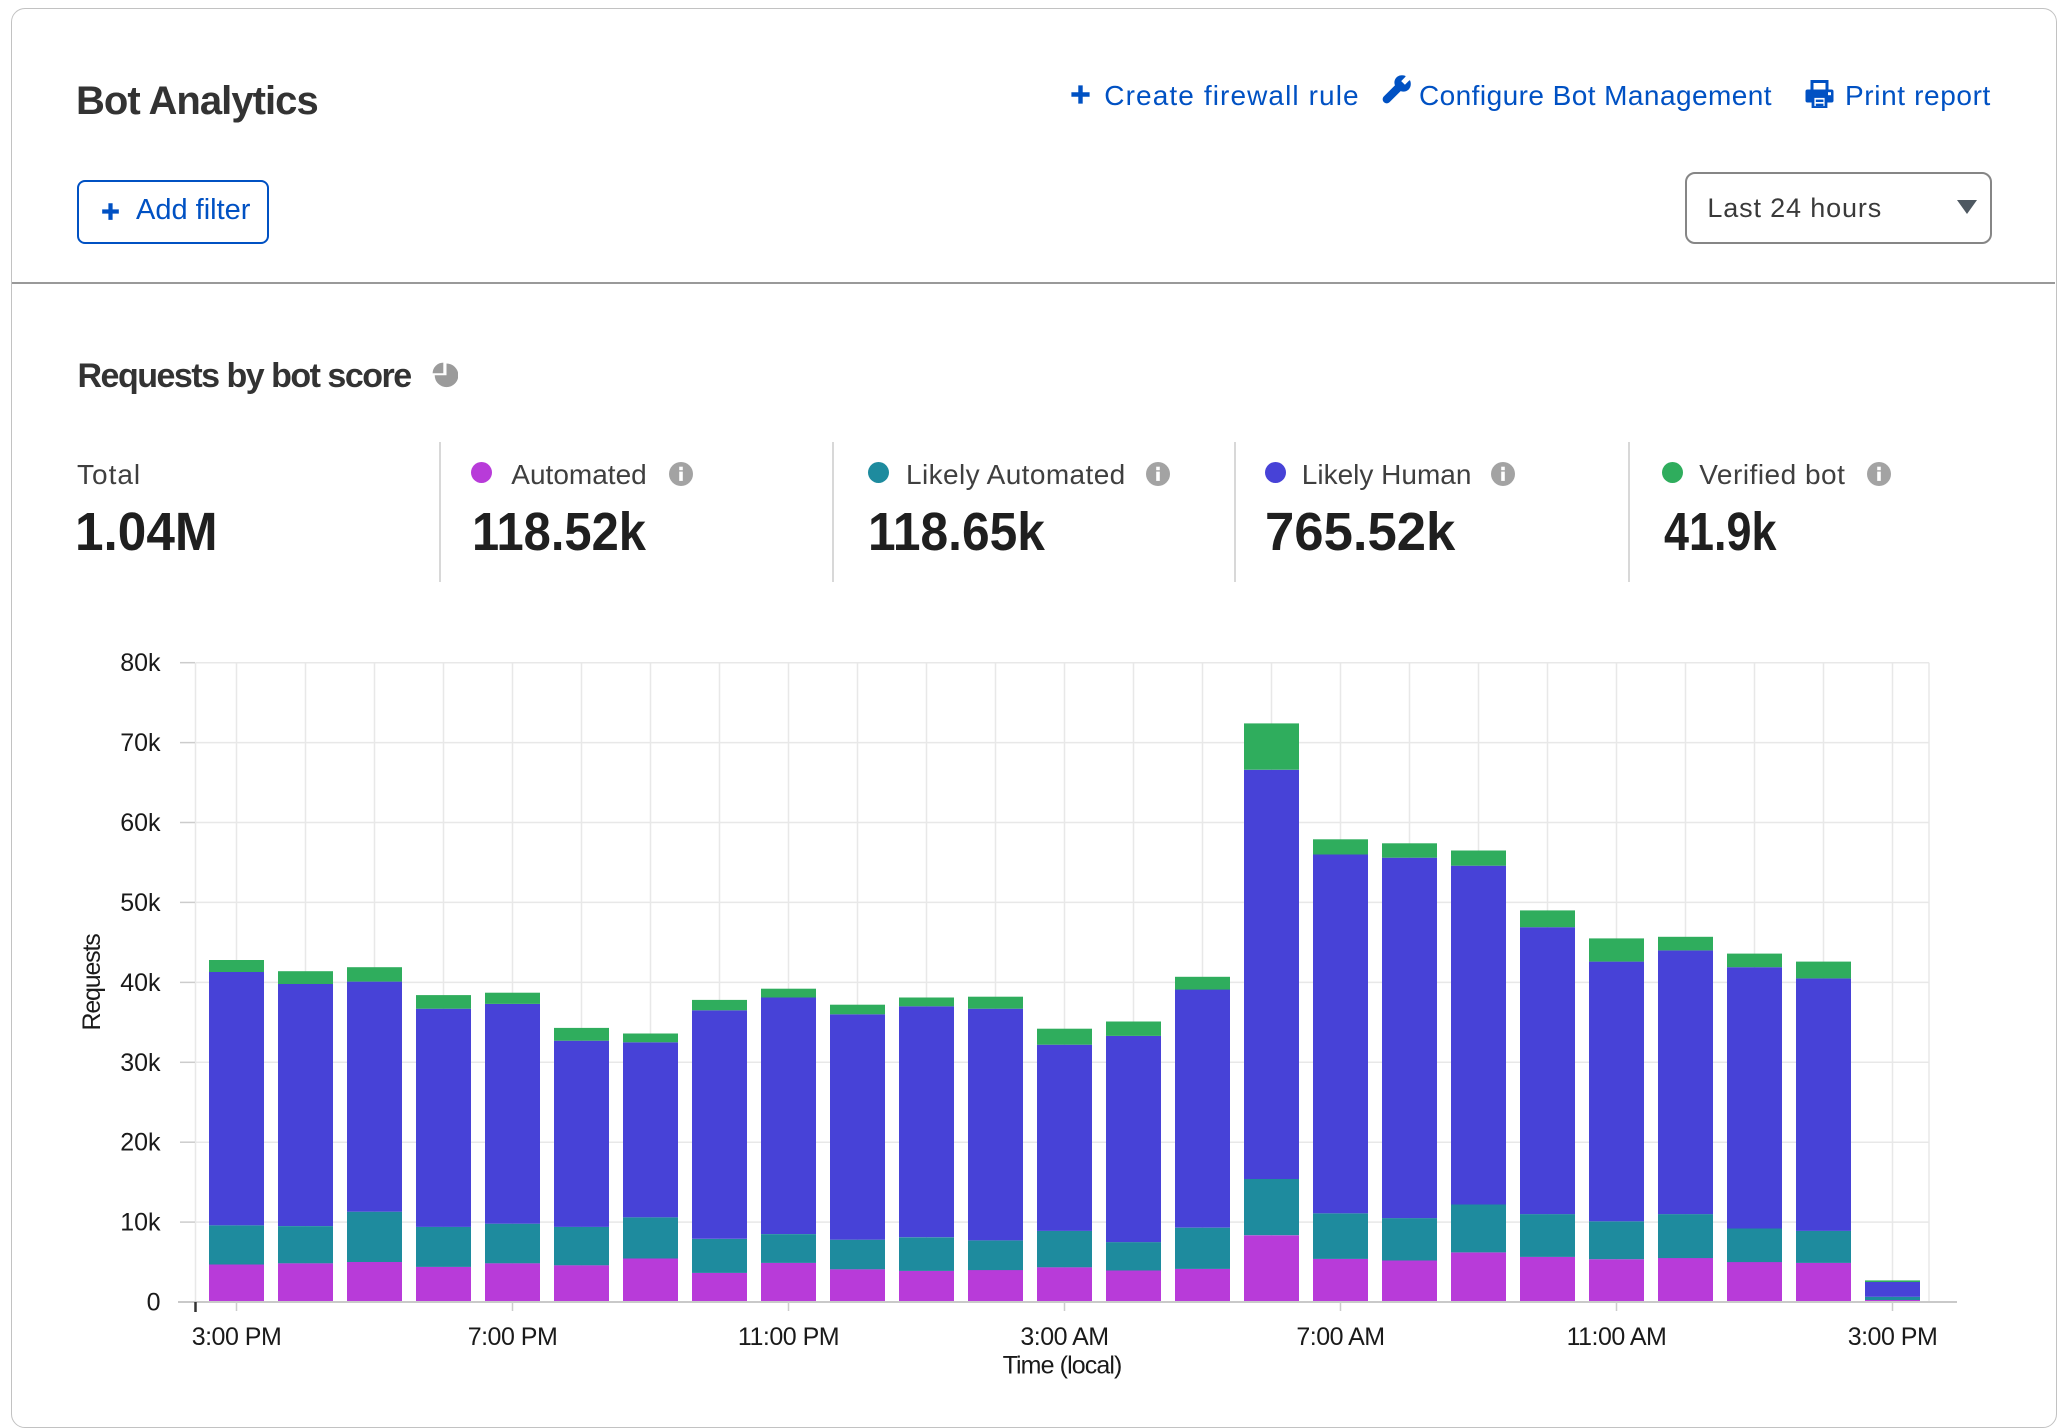  I want to click on svg-text: 80k, so click(140, 663).